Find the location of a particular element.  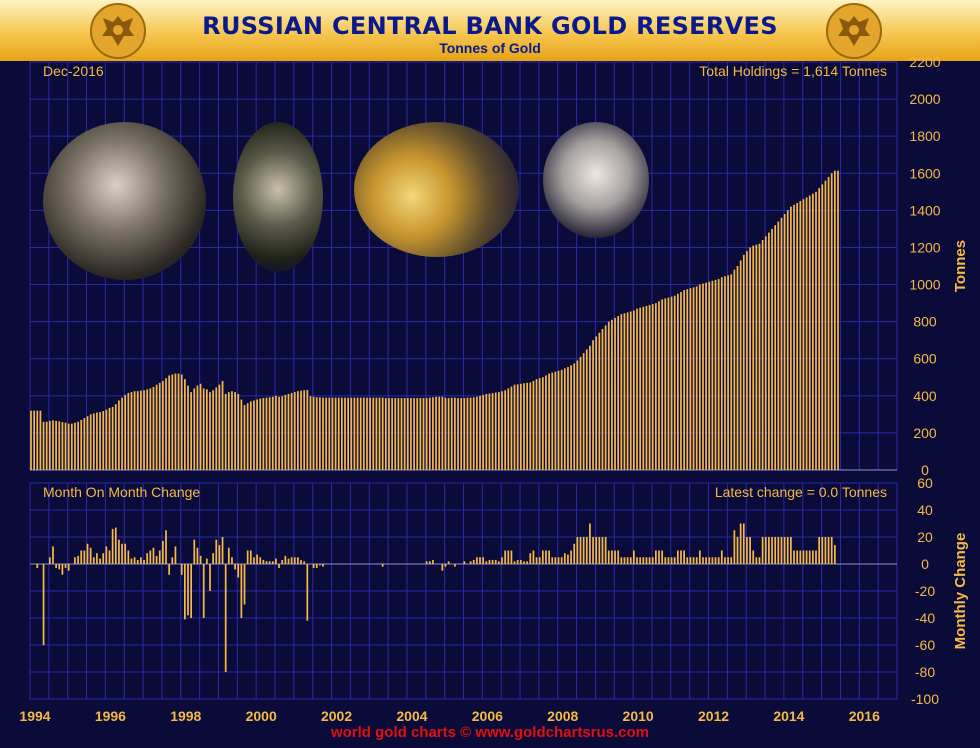

holdings-y-tick-label: 1600 is located at coordinates (924, 173).